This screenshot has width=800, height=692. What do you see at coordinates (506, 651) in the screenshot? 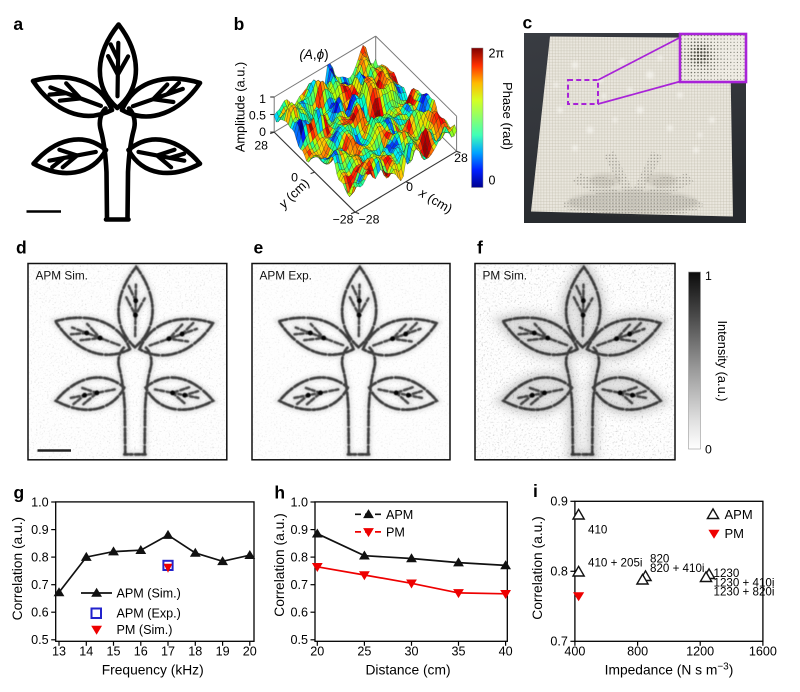
I see `svg-text: 40` at bounding box center [506, 651].